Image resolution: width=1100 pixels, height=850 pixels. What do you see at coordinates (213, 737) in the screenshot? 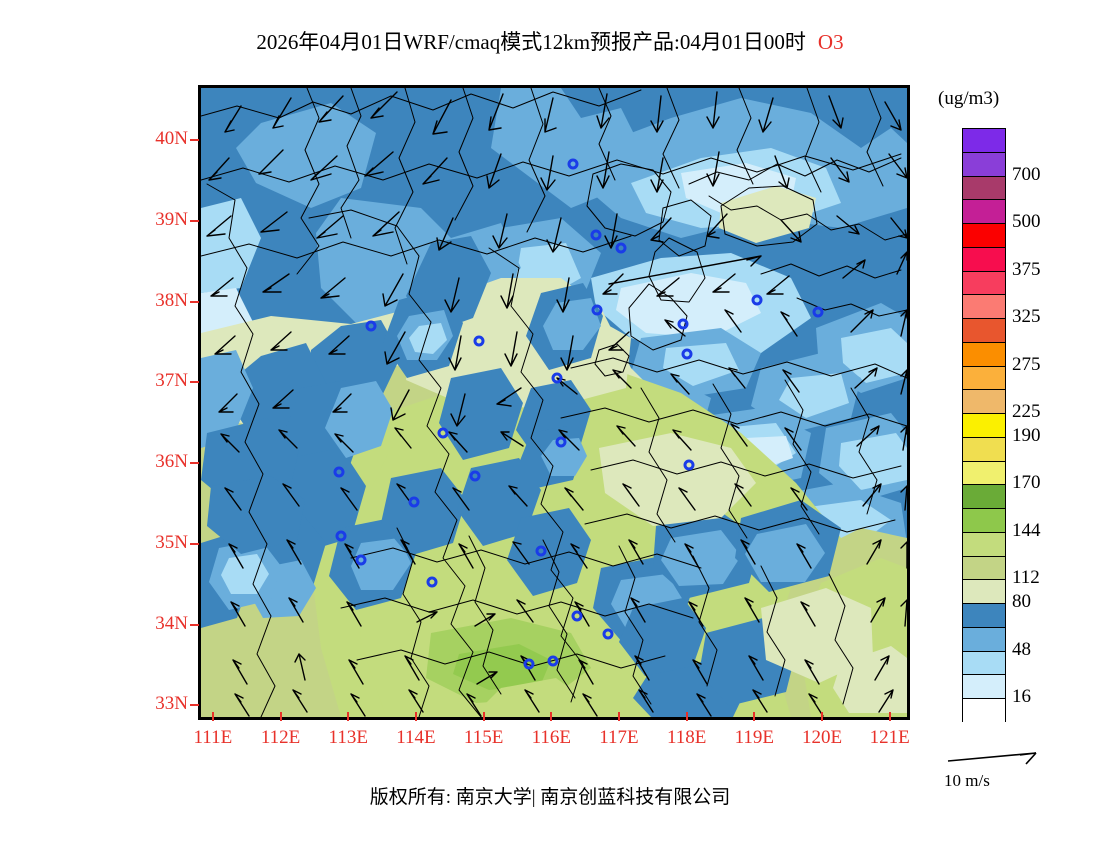
I see `lon-tick-label-111e: 111E` at bounding box center [213, 737].